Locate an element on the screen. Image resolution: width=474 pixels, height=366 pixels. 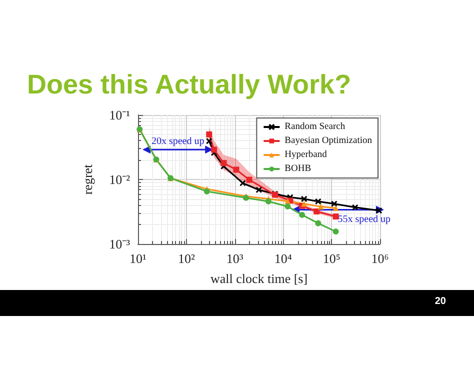
y-tick-label: 10⁻³ is located at coordinates (119, 244).